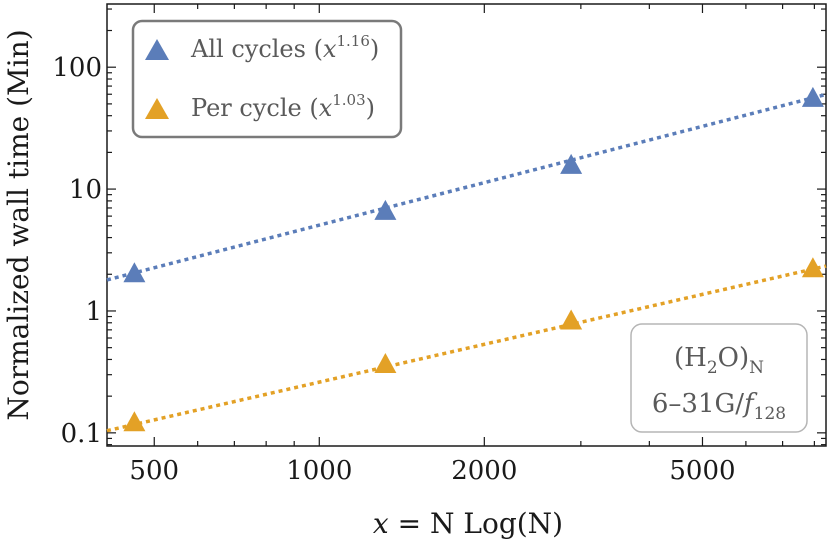 The width and height of the screenshot is (830, 546). I want to click on y-tick-label: 1, so click(93, 312).